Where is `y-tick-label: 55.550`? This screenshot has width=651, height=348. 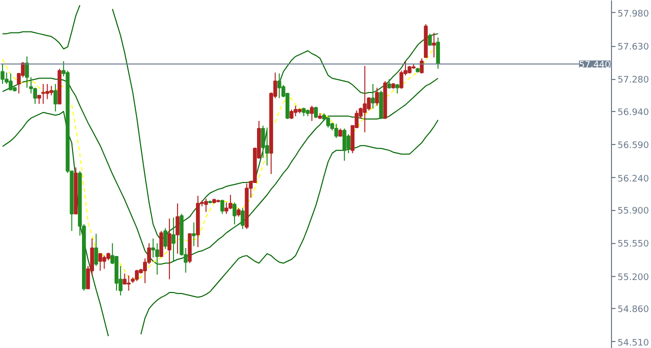
y-tick-label: 55.550 is located at coordinates (634, 245).